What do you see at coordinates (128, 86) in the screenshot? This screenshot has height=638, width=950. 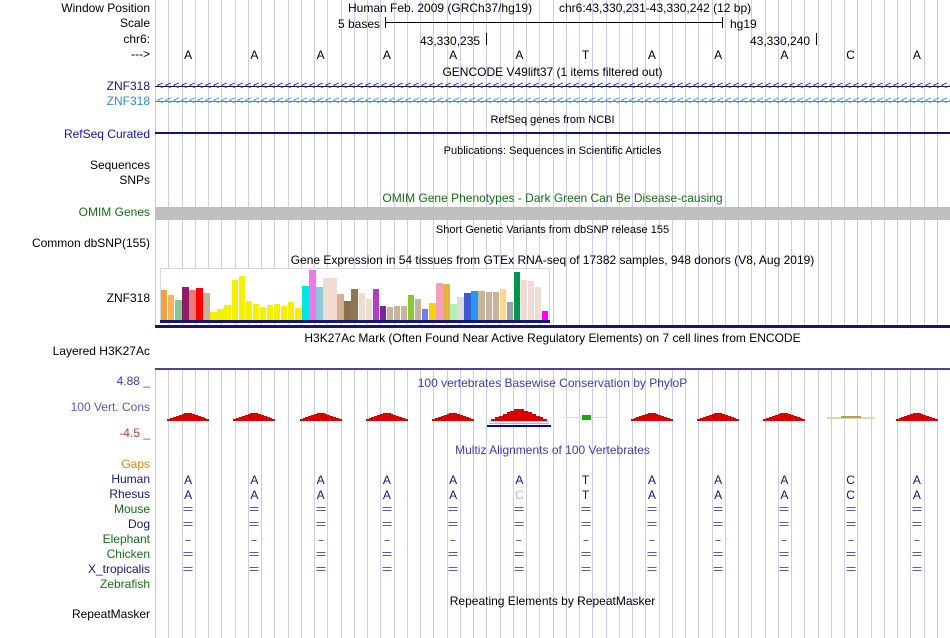 I see `label-gencode-znf318-1: ZNF318` at bounding box center [128, 86].